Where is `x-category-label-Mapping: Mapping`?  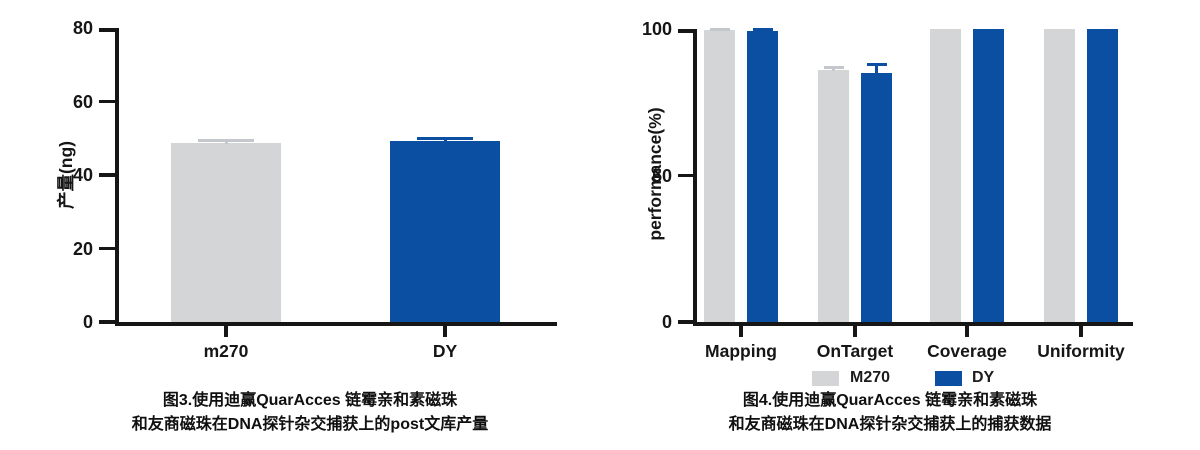 x-category-label-Mapping: Mapping is located at coordinates (741, 350).